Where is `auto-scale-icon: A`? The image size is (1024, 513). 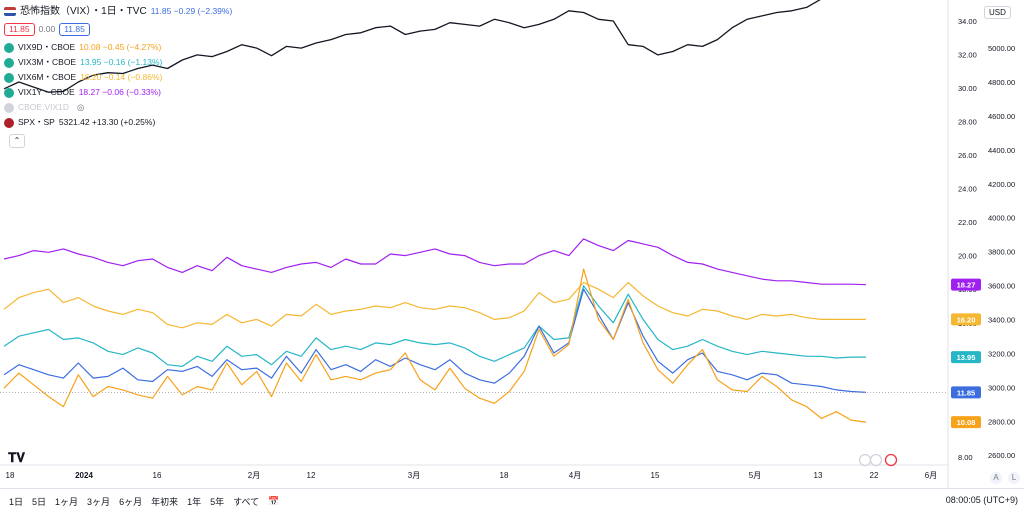 auto-scale-icon: A is located at coordinates (996, 478).